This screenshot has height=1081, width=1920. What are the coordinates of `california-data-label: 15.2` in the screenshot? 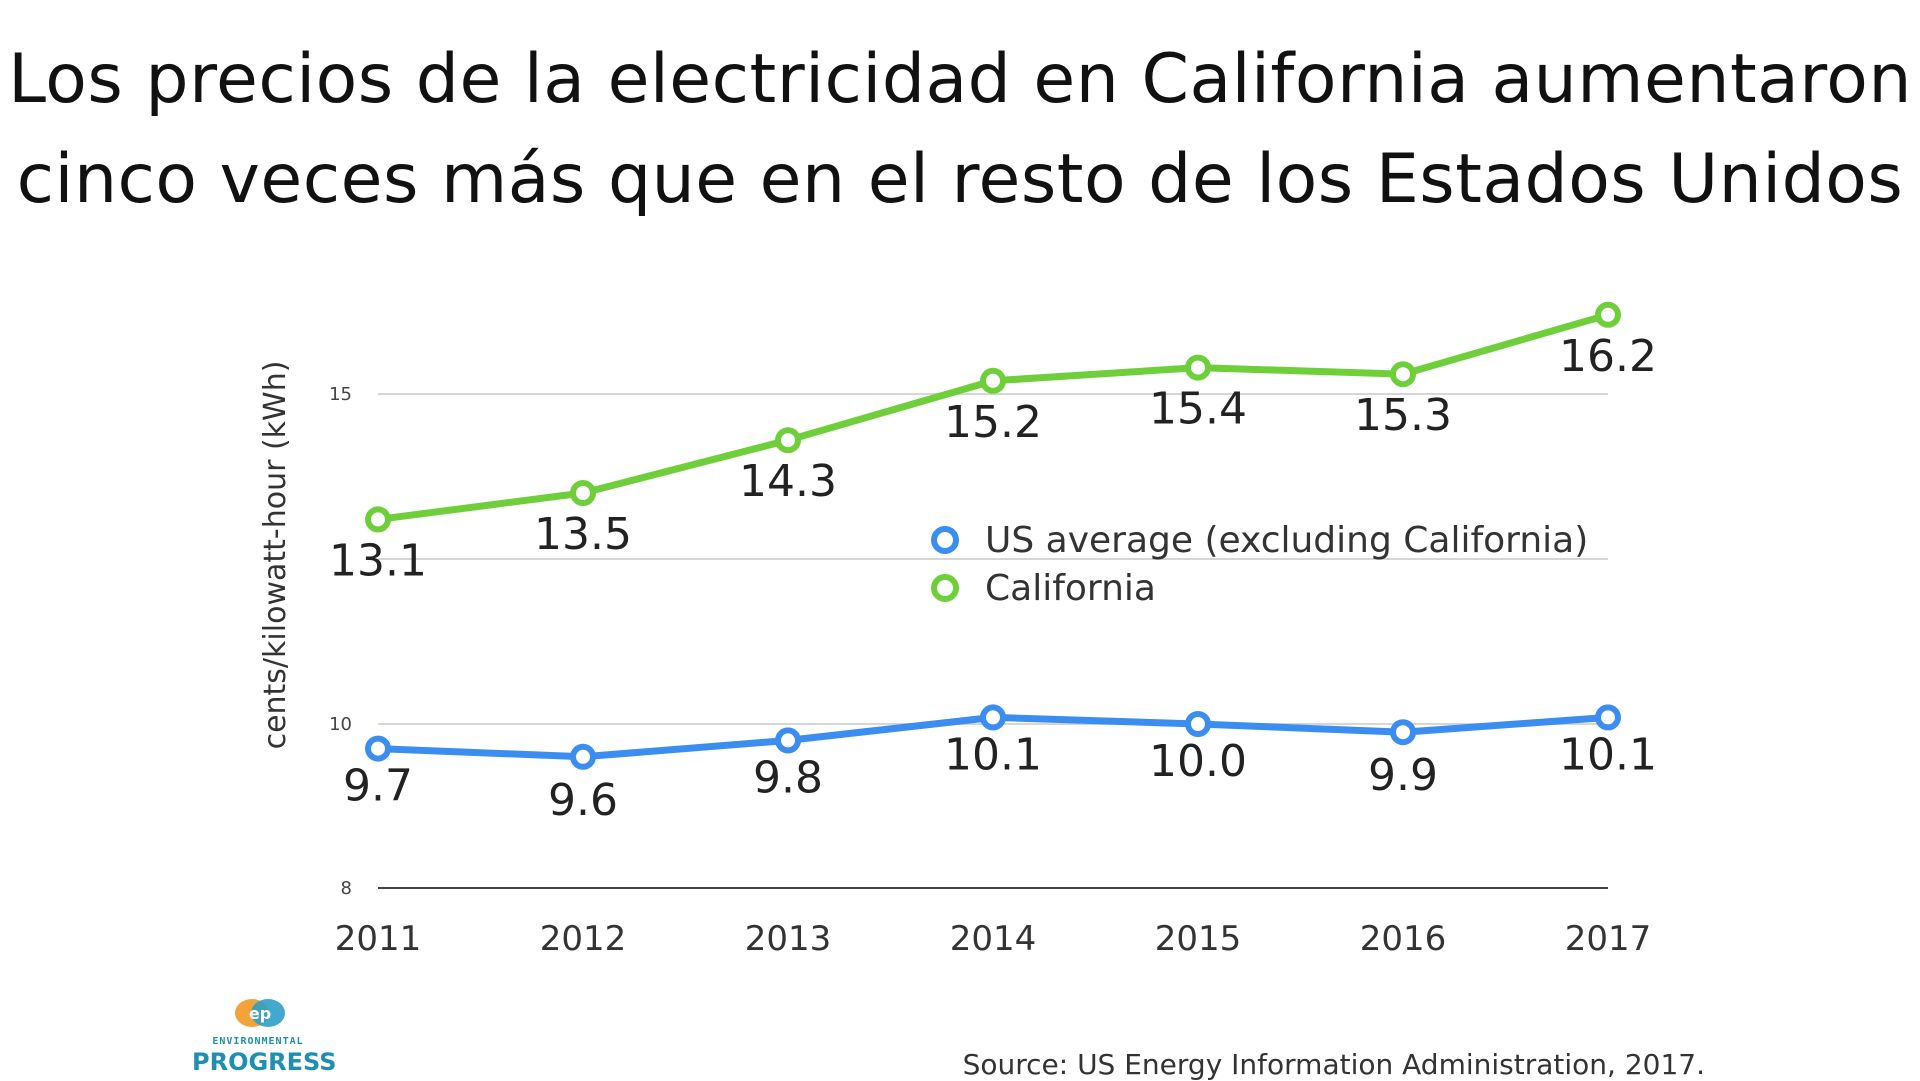 It's located at (993, 422).